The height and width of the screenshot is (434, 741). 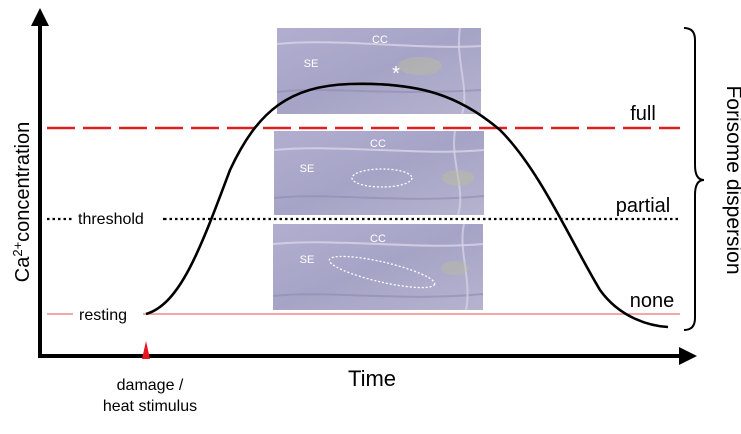 I want to click on micrograph-full: CC SE *, so click(x=379, y=71).